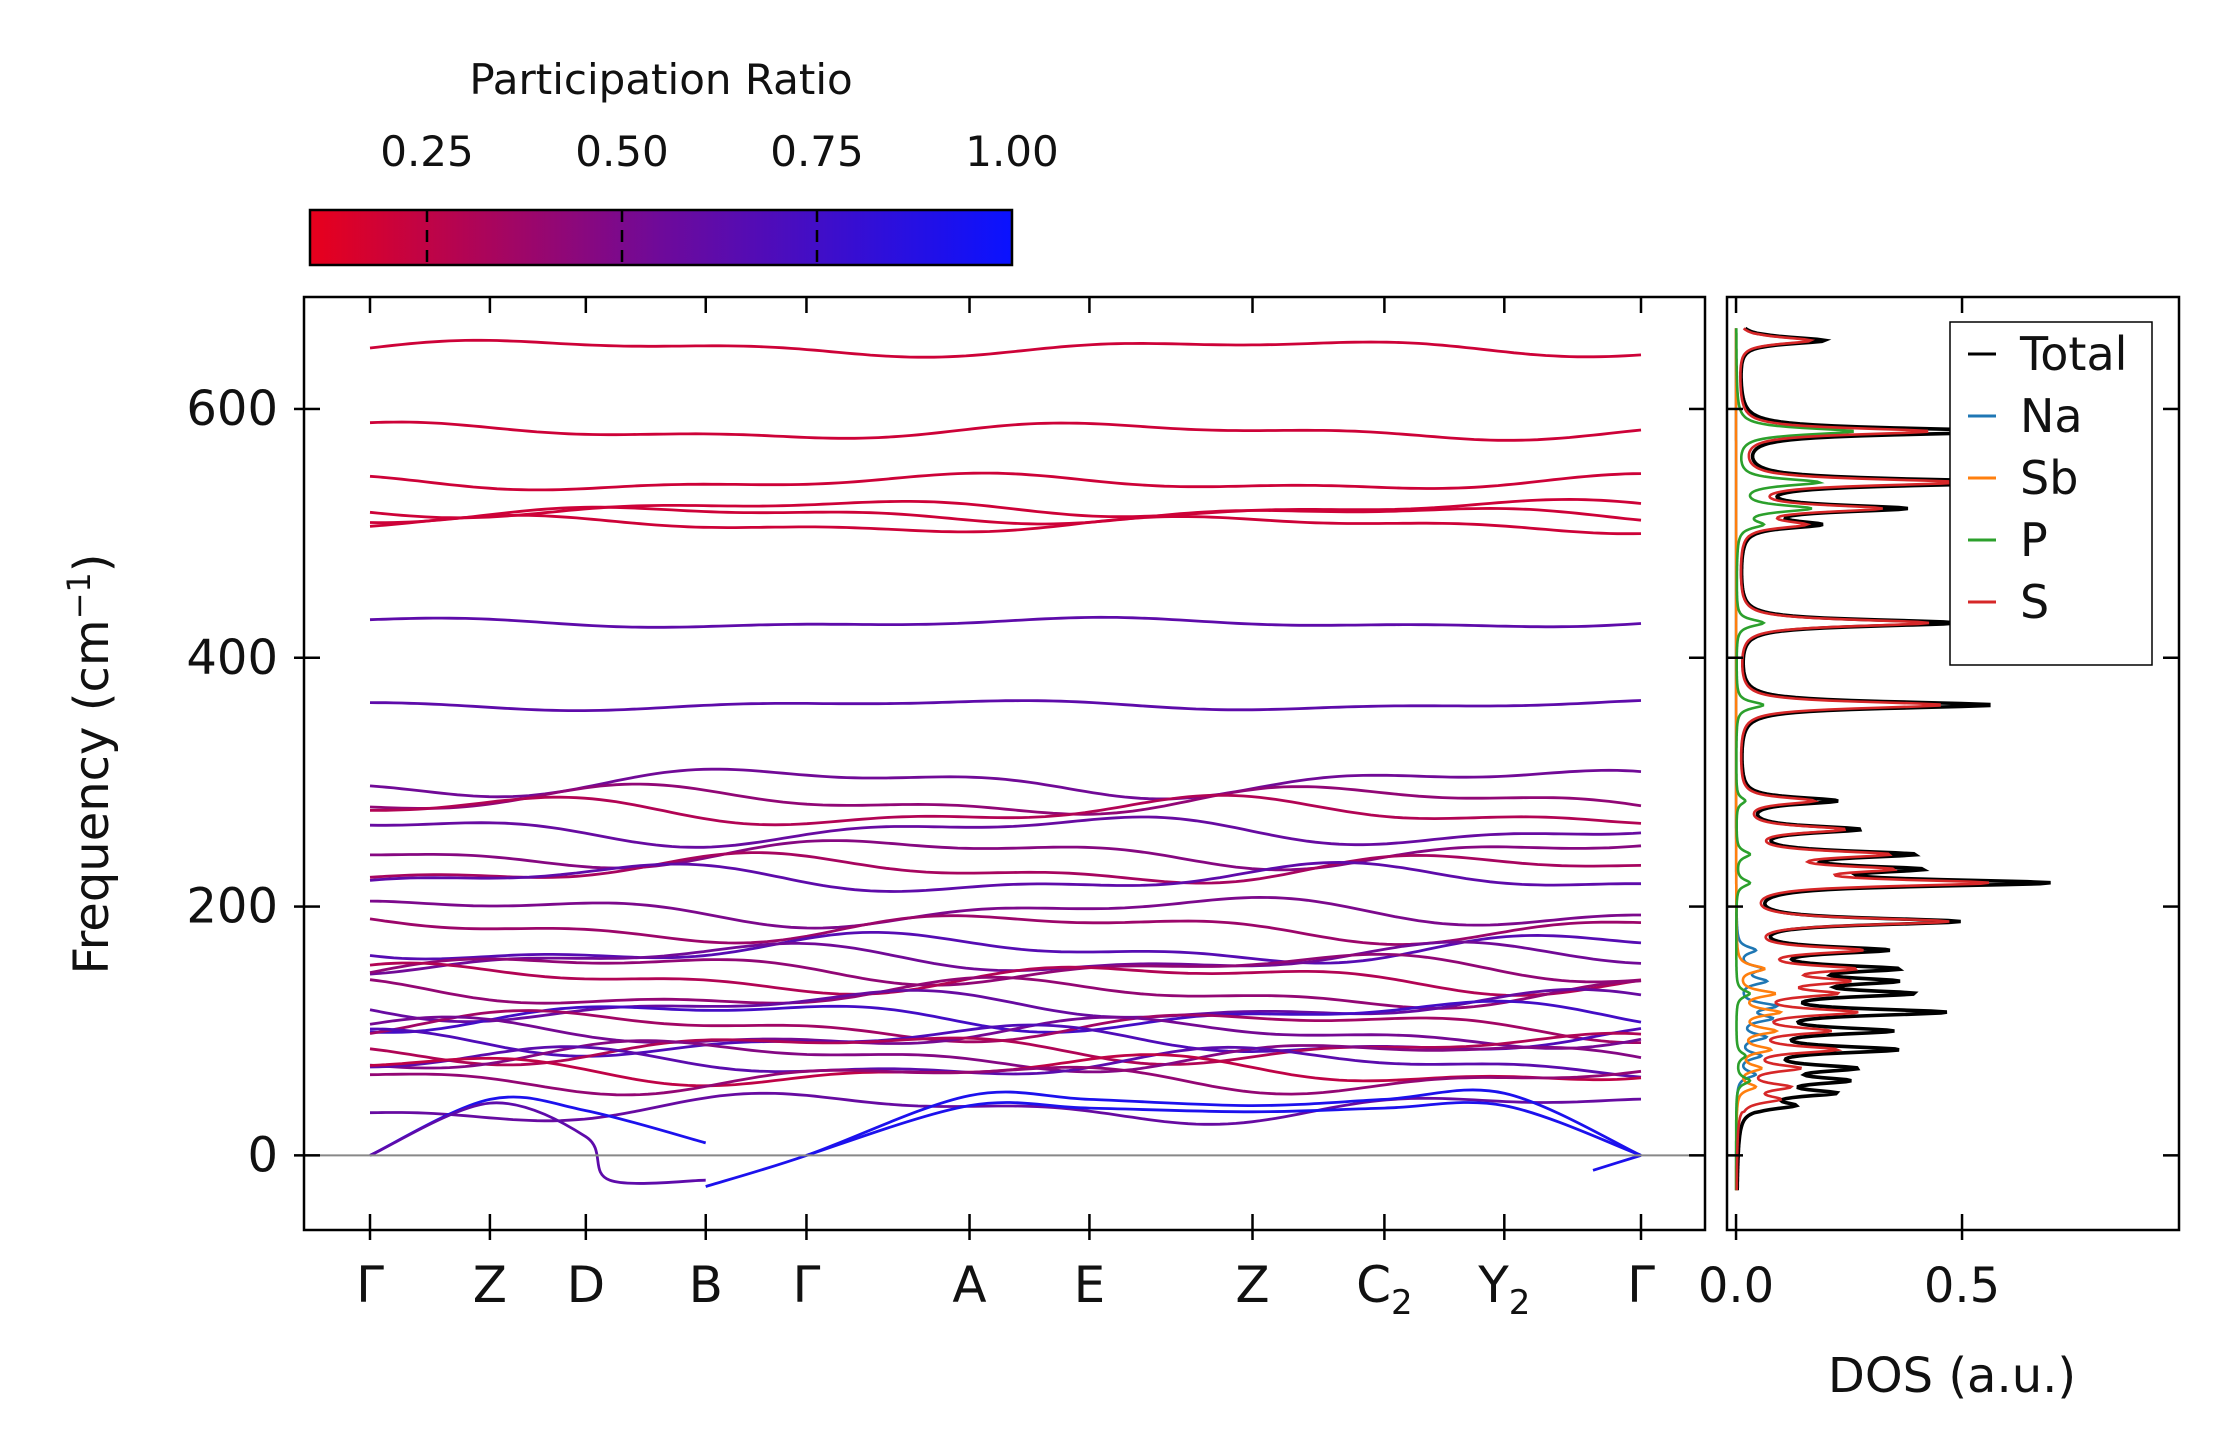 The image size is (2222, 1455). Describe the element at coordinates (2051, 416) in the screenshot. I see `legend-label: Na` at that location.